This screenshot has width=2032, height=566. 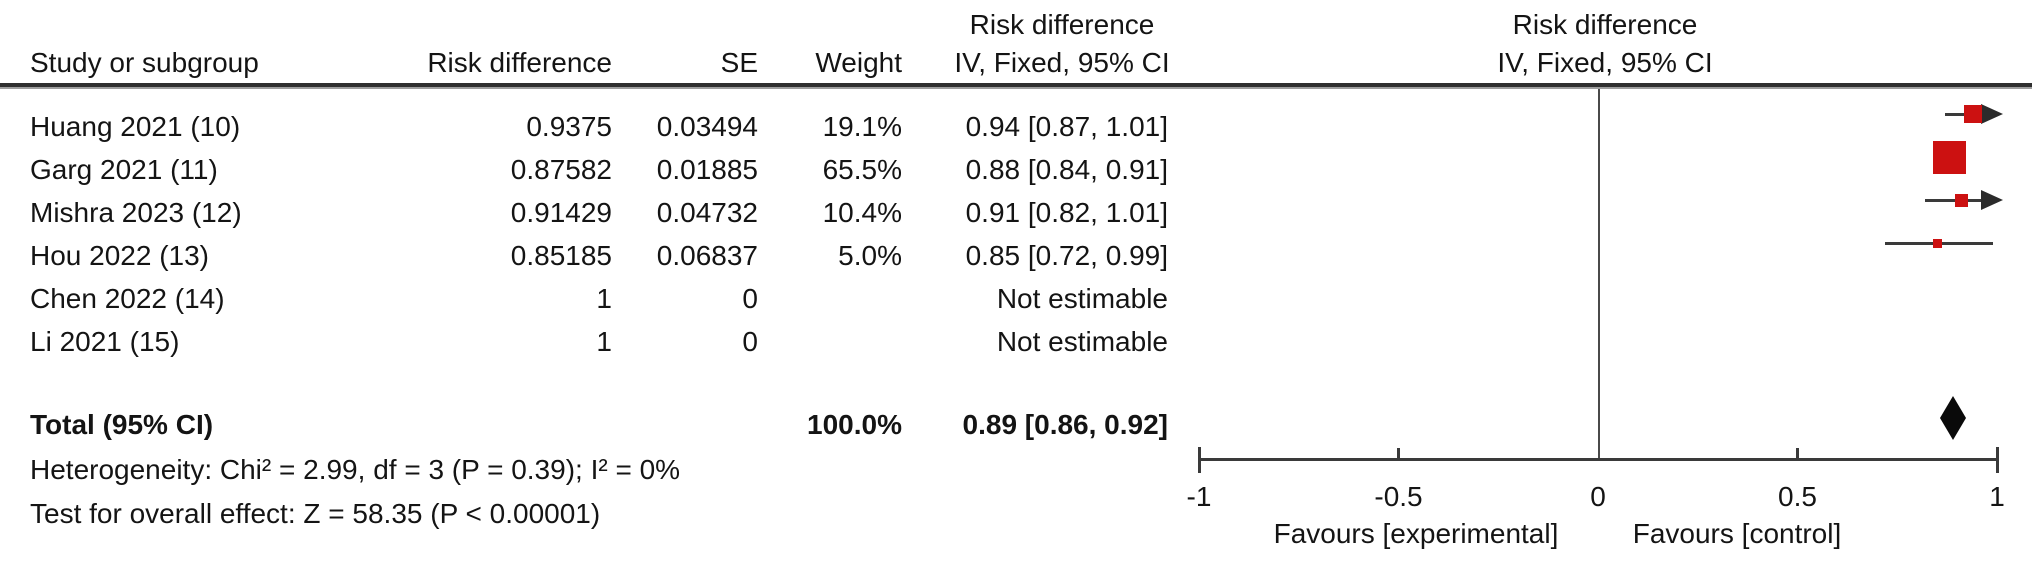 I want to click on study-column-header: Study or subgroup, so click(x=144, y=62).